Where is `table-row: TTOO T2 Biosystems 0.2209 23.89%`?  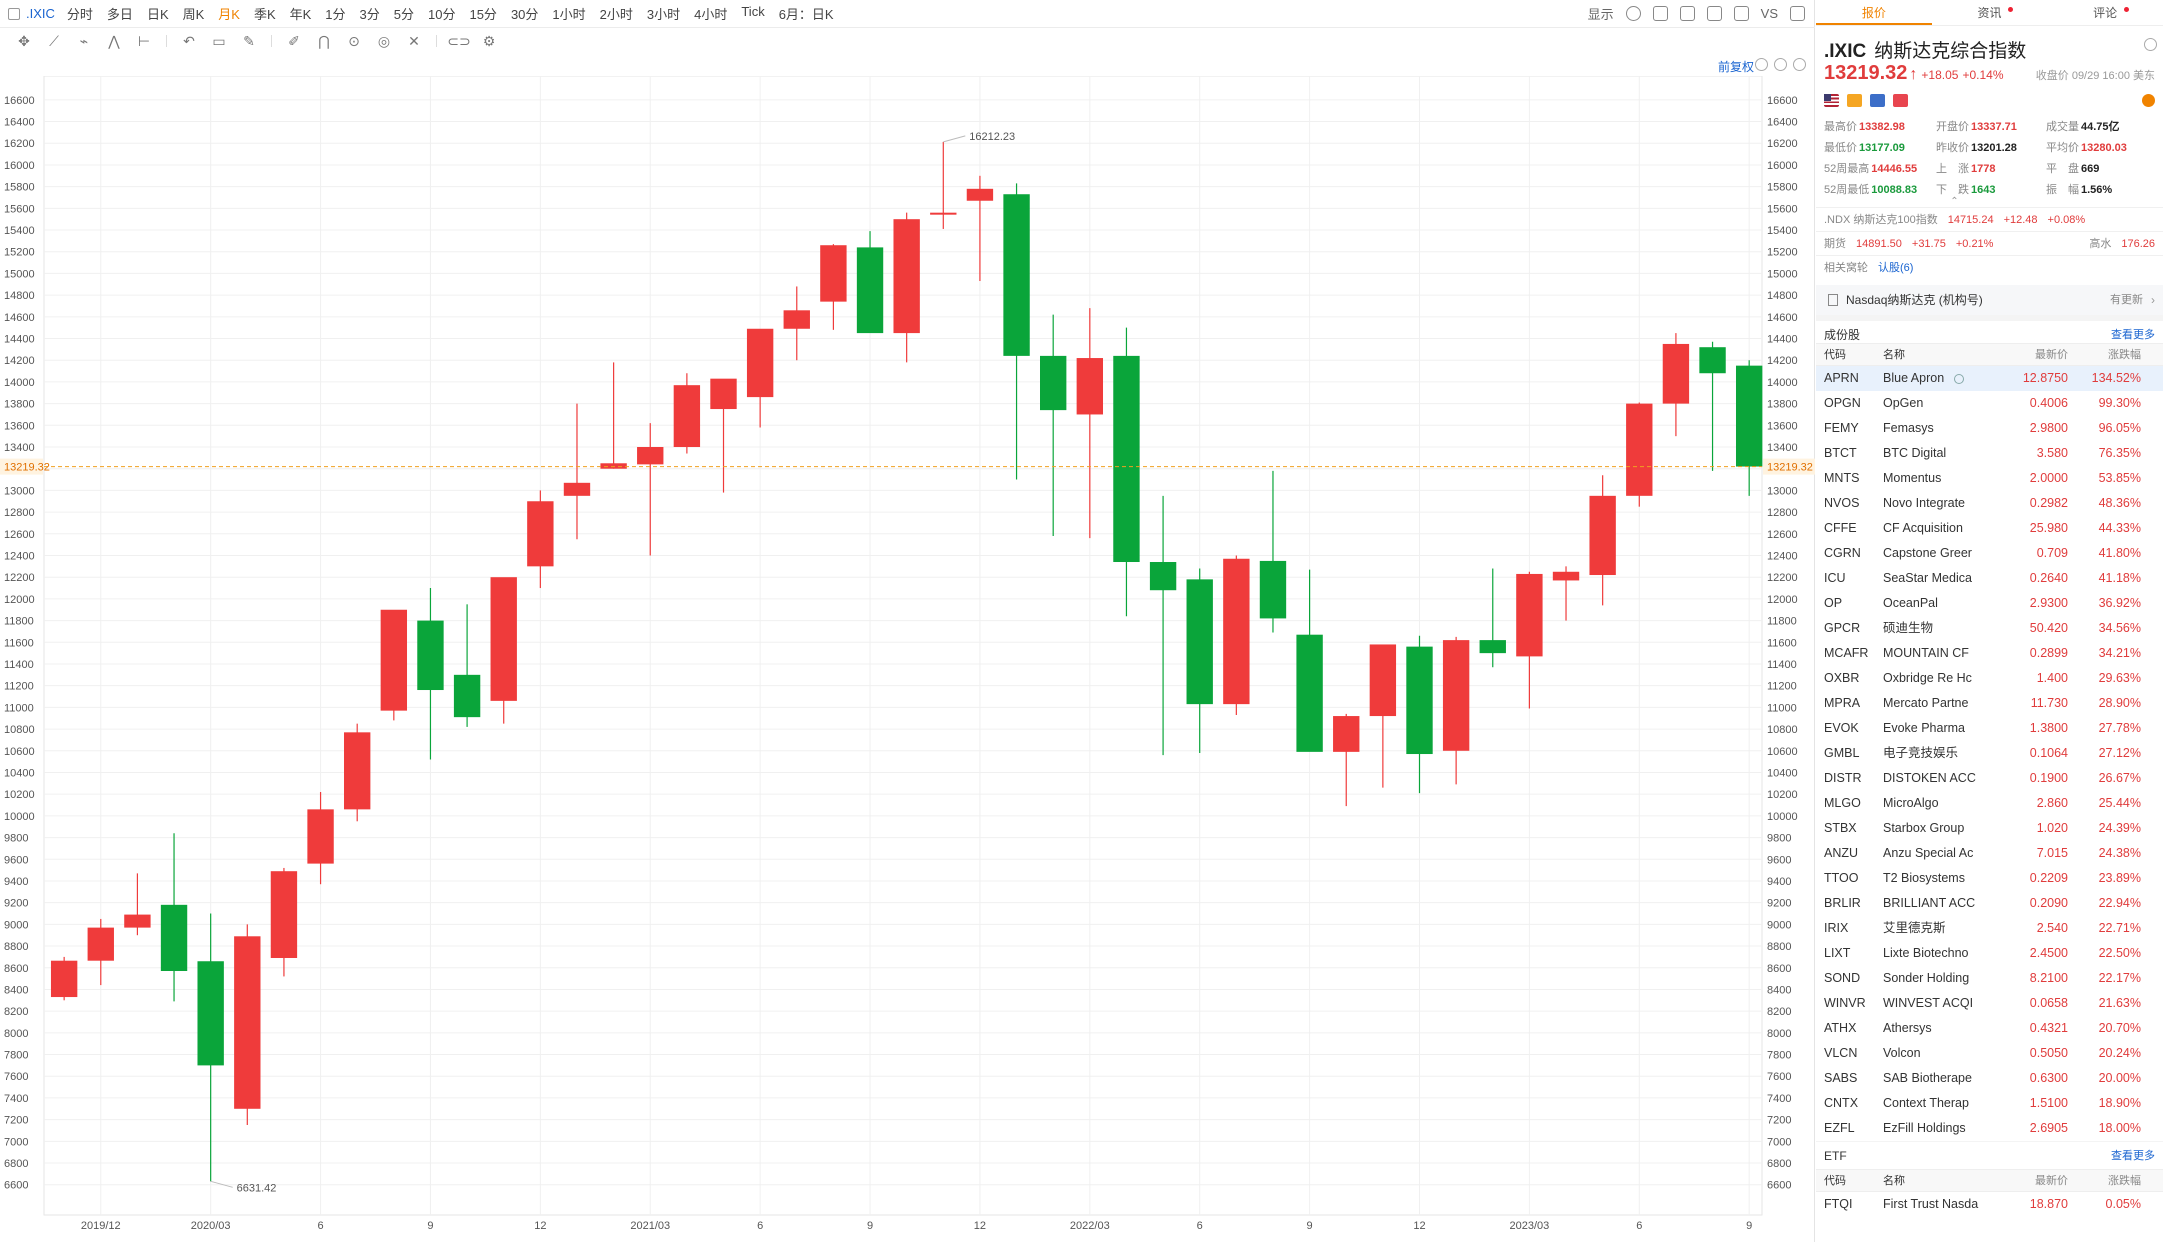
table-row: TTOO T2 Biosystems 0.2209 23.89% is located at coordinates (1989, 878).